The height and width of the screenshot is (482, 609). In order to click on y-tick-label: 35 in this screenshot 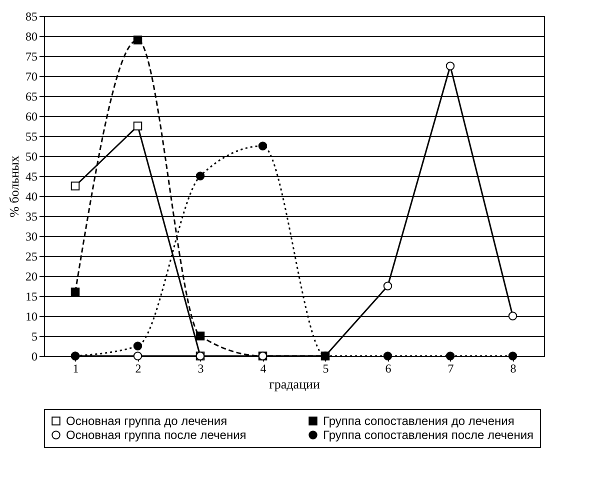, I will do `click(32, 217)`.